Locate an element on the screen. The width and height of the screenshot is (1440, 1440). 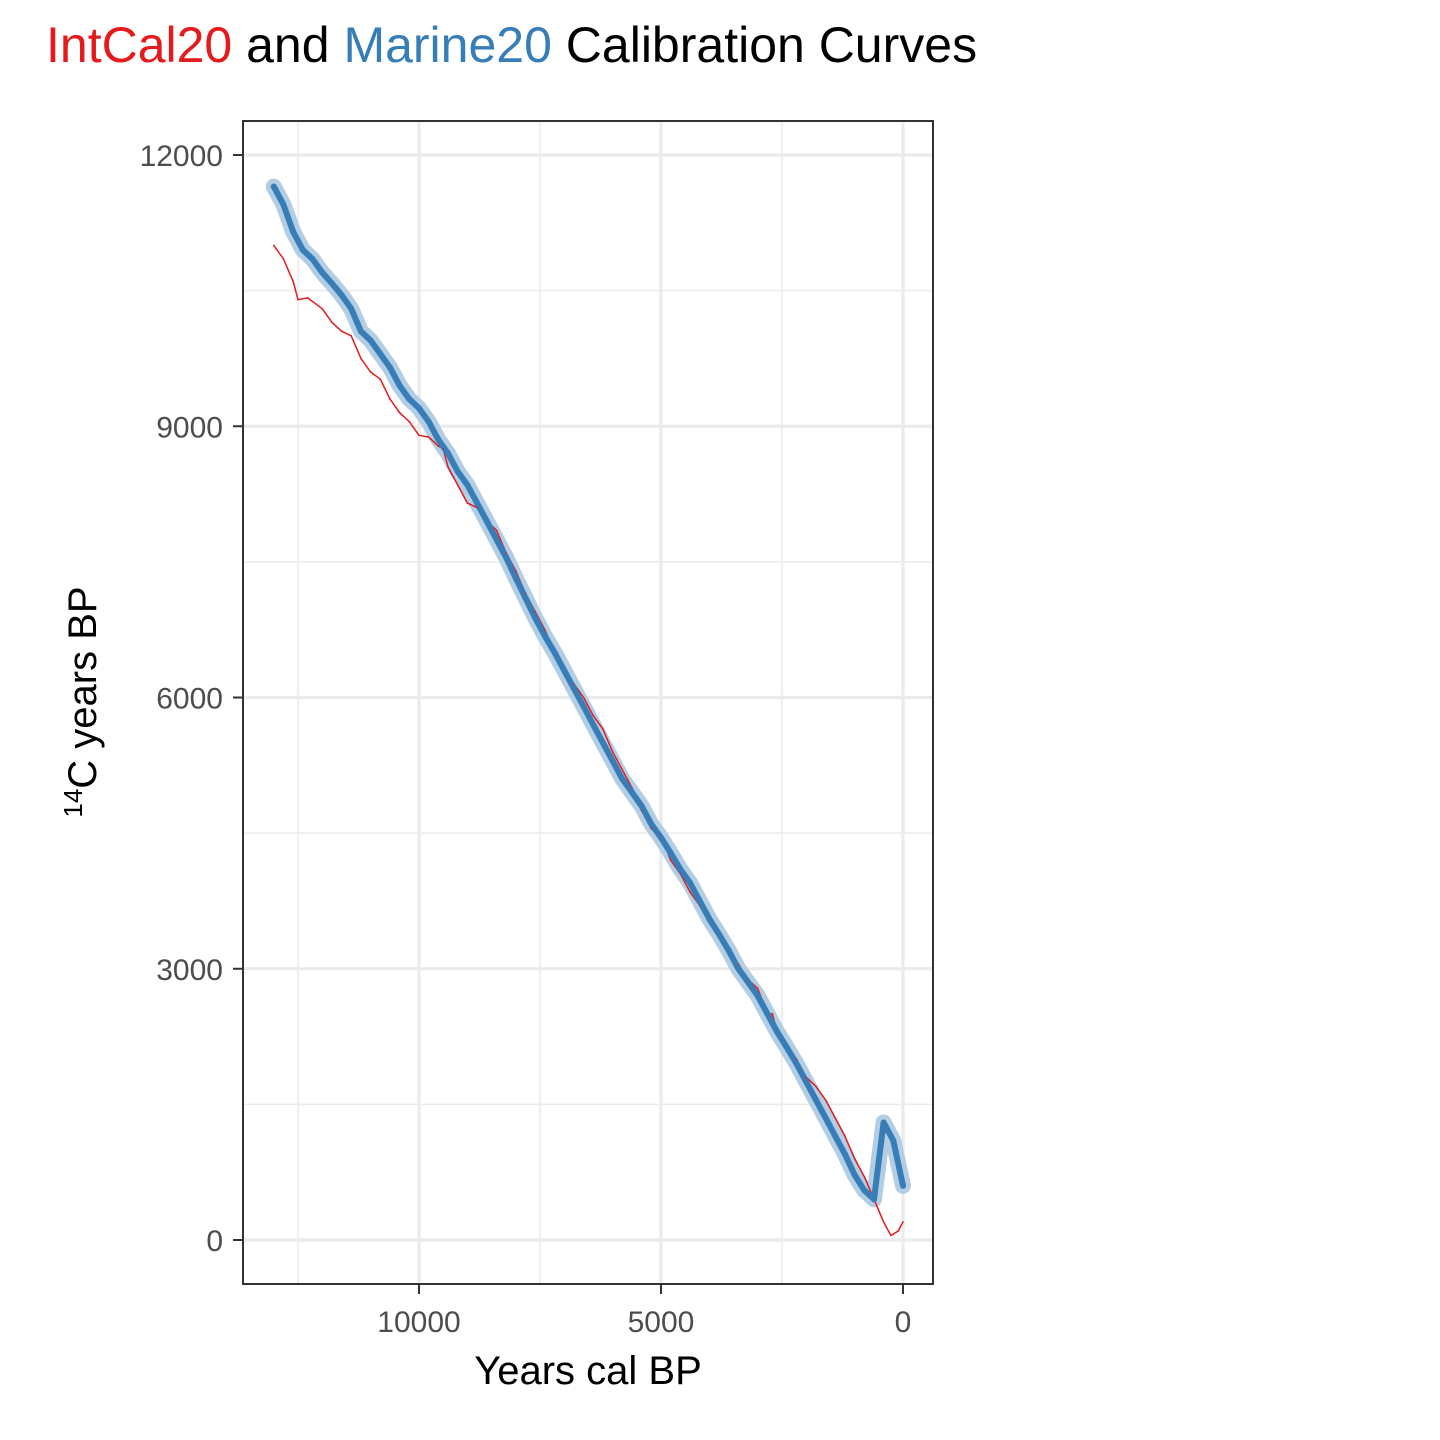
y-axis-tick-label: 3000 is located at coordinates (189, 970).